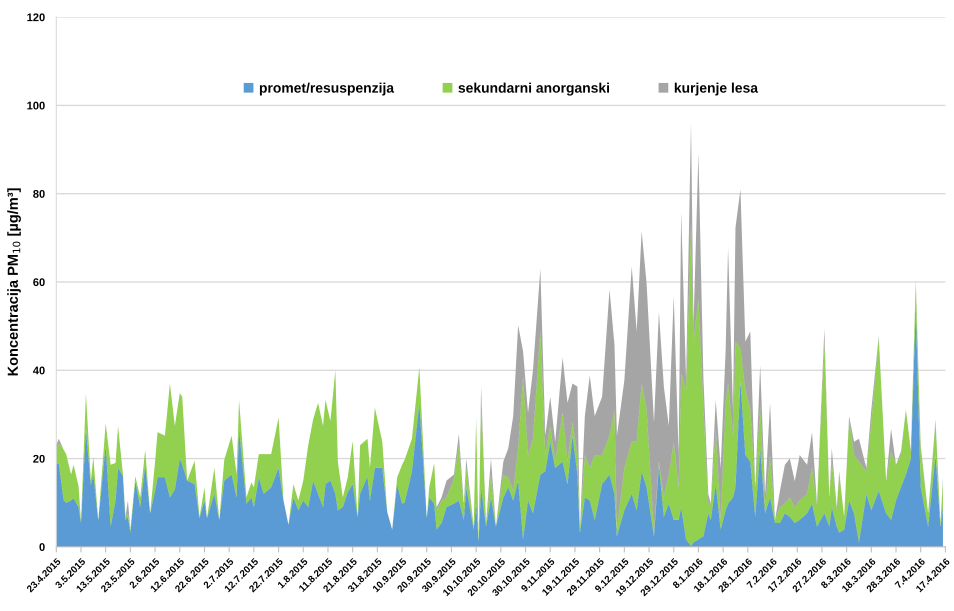 This screenshot has width=954, height=611. Describe the element at coordinates (14, 282) in the screenshot. I see `y-axis-title: Koncentracija PM$_{10}$ [µg/m³]` at that location.